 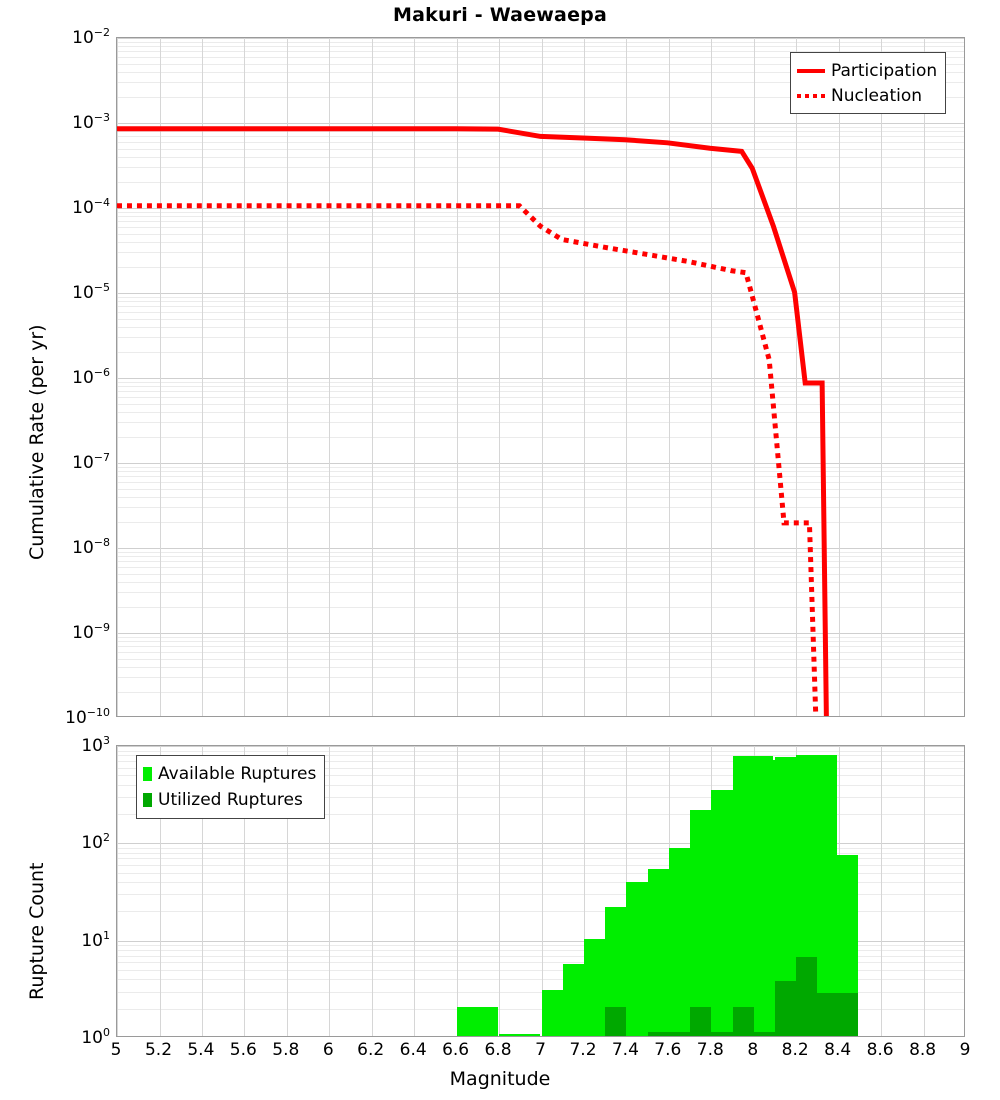 I want to click on x-tick-label: 6.2, so click(x=371, y=1050).